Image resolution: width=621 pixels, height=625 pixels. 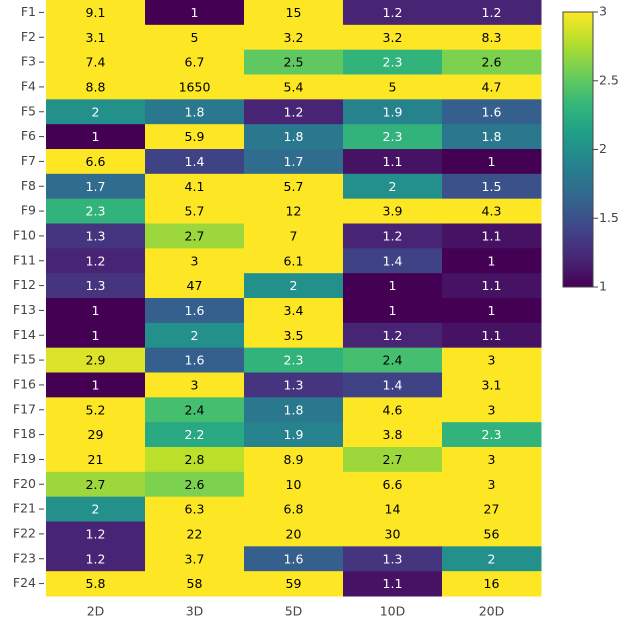 What do you see at coordinates (492, 186) in the screenshot?
I see `cell-label: 1.5` at bounding box center [492, 186].